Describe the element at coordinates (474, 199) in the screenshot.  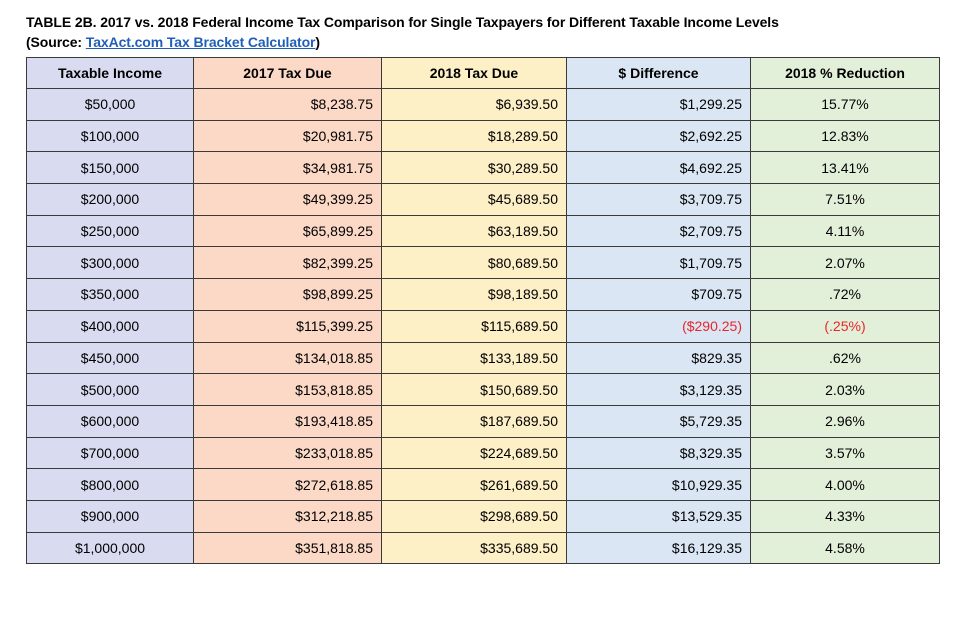
I see `cell-2018-tax-due: $45,689.50` at that location.